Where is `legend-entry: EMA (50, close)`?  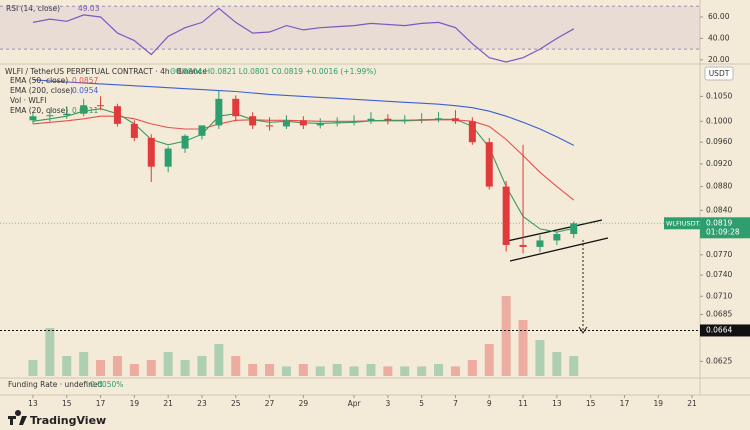
legend-entry: EMA (50, close) is located at coordinates (39, 80).